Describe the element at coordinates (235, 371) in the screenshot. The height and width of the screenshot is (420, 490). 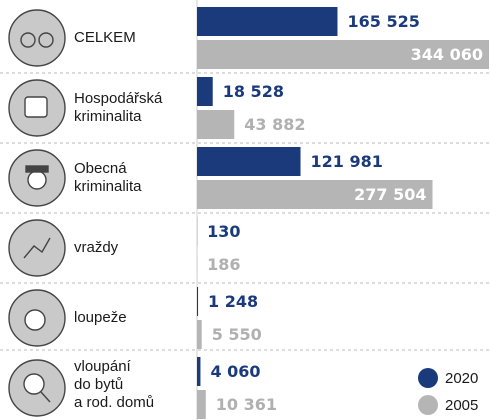
I see `value-label: 4 060` at that location.